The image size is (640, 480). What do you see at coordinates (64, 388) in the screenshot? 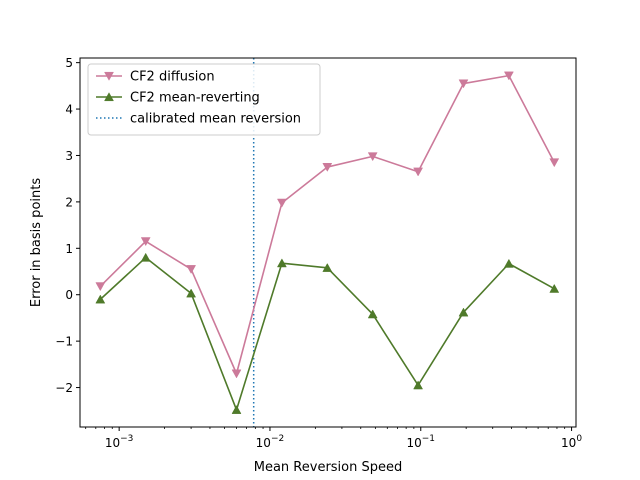
I see `y-tick-label: −2` at bounding box center [64, 388].